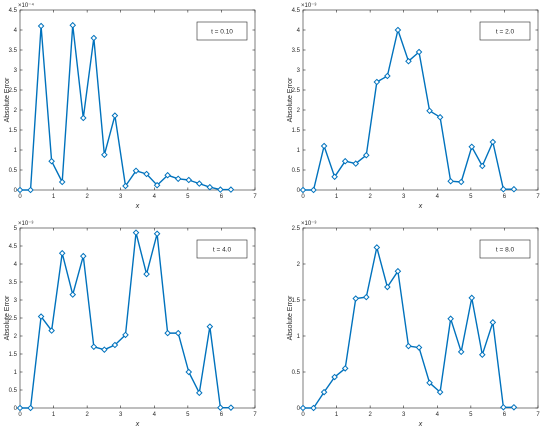 This screenshot has height=434, width=550. I want to click on series-line, so click(408, 327).